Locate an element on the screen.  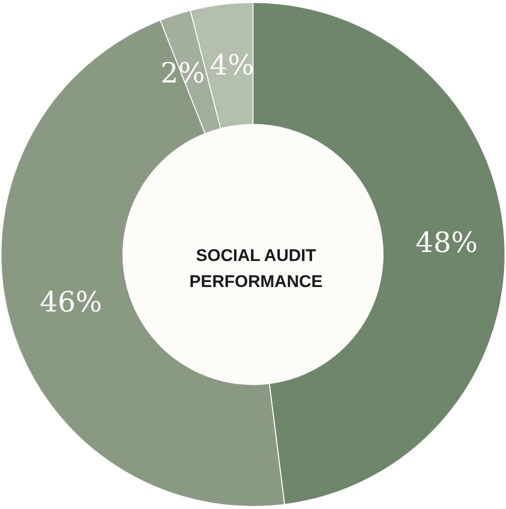
text: SOCIAL AUDIT PERFORMANCE is located at coordinates (256, 268).